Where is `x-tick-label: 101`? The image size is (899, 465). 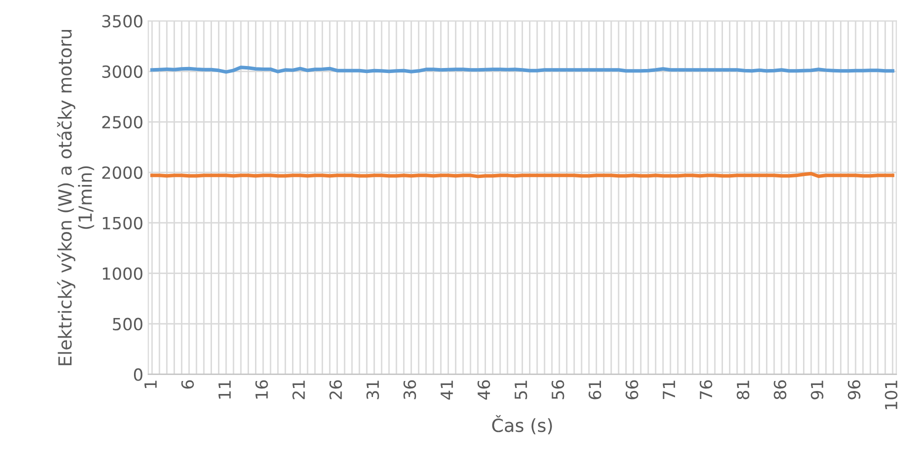
x-tick-label: 101 is located at coordinates (891, 395).